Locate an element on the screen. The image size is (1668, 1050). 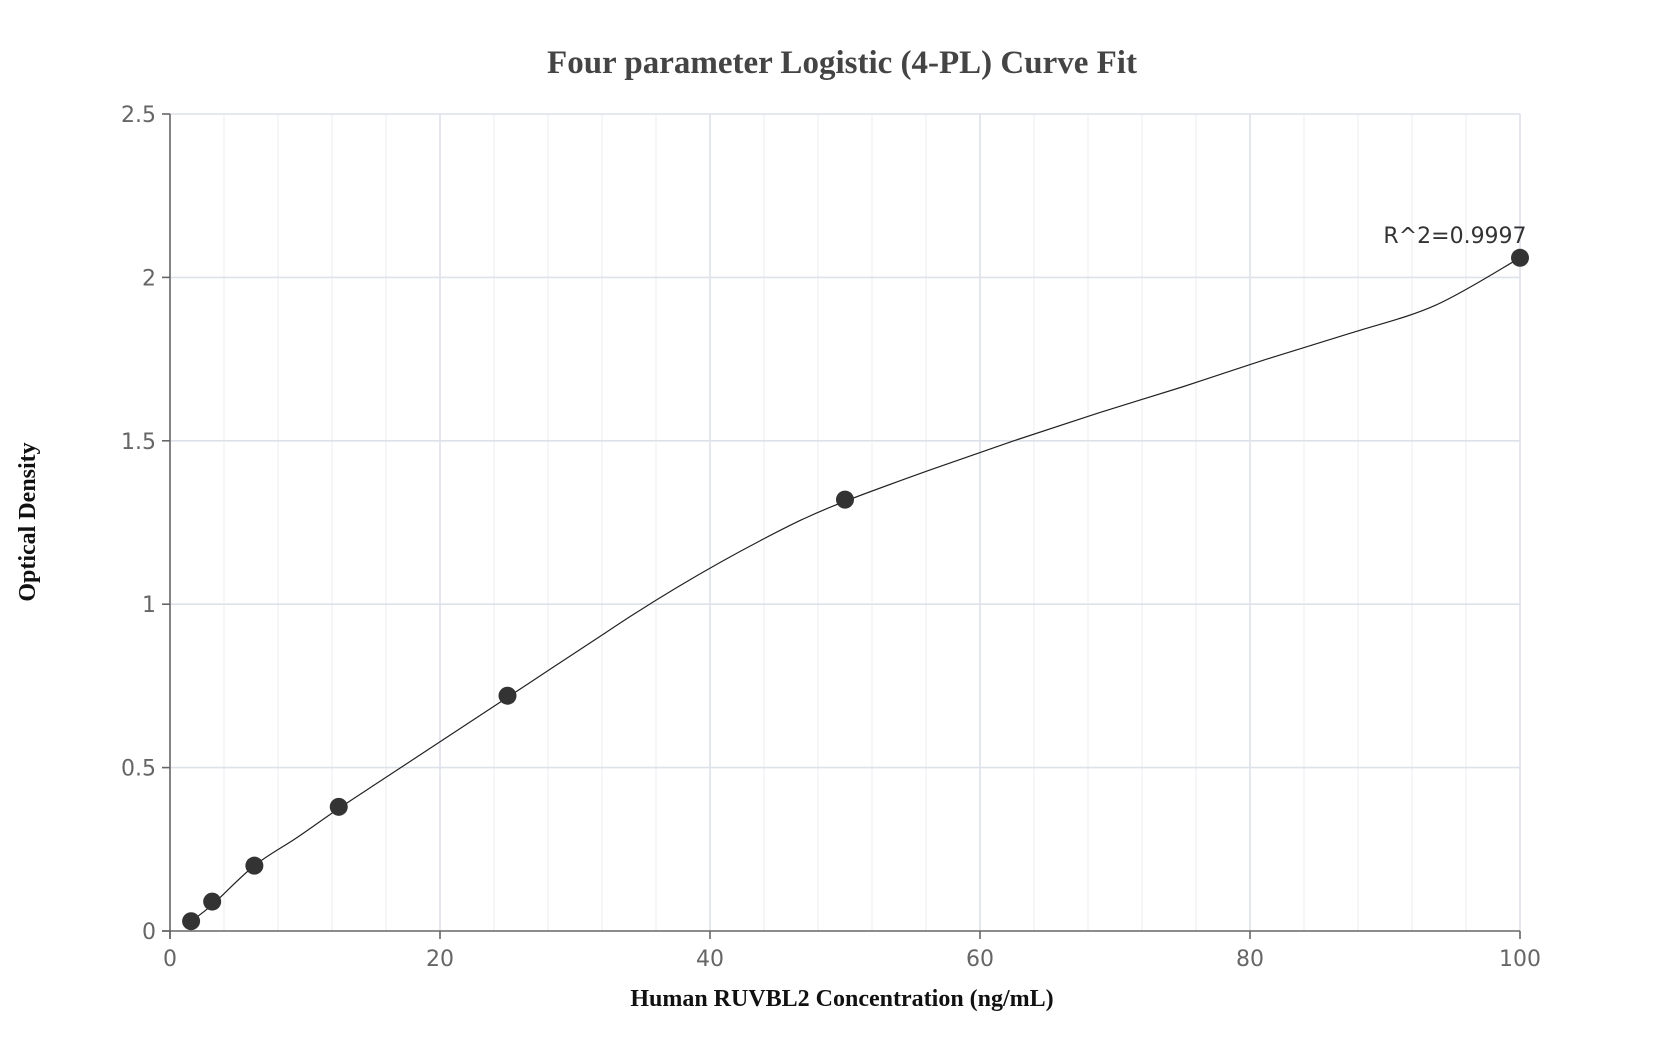
y-tick-label: 0 is located at coordinates (149, 932).